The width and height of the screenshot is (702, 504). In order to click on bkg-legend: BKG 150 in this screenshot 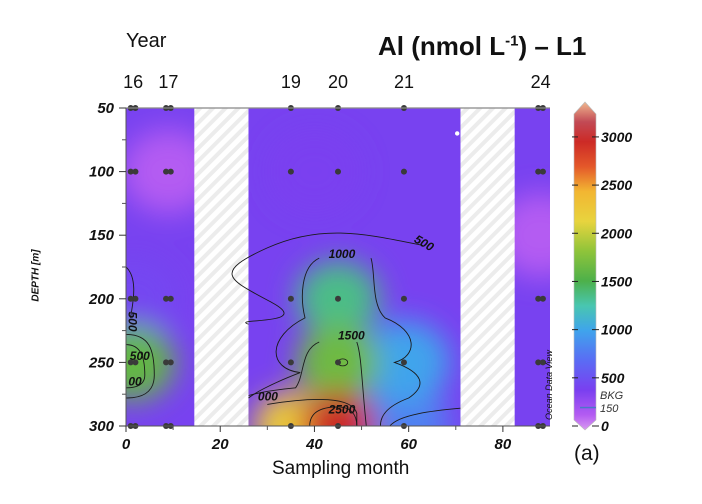, I will do `click(611, 403)`.